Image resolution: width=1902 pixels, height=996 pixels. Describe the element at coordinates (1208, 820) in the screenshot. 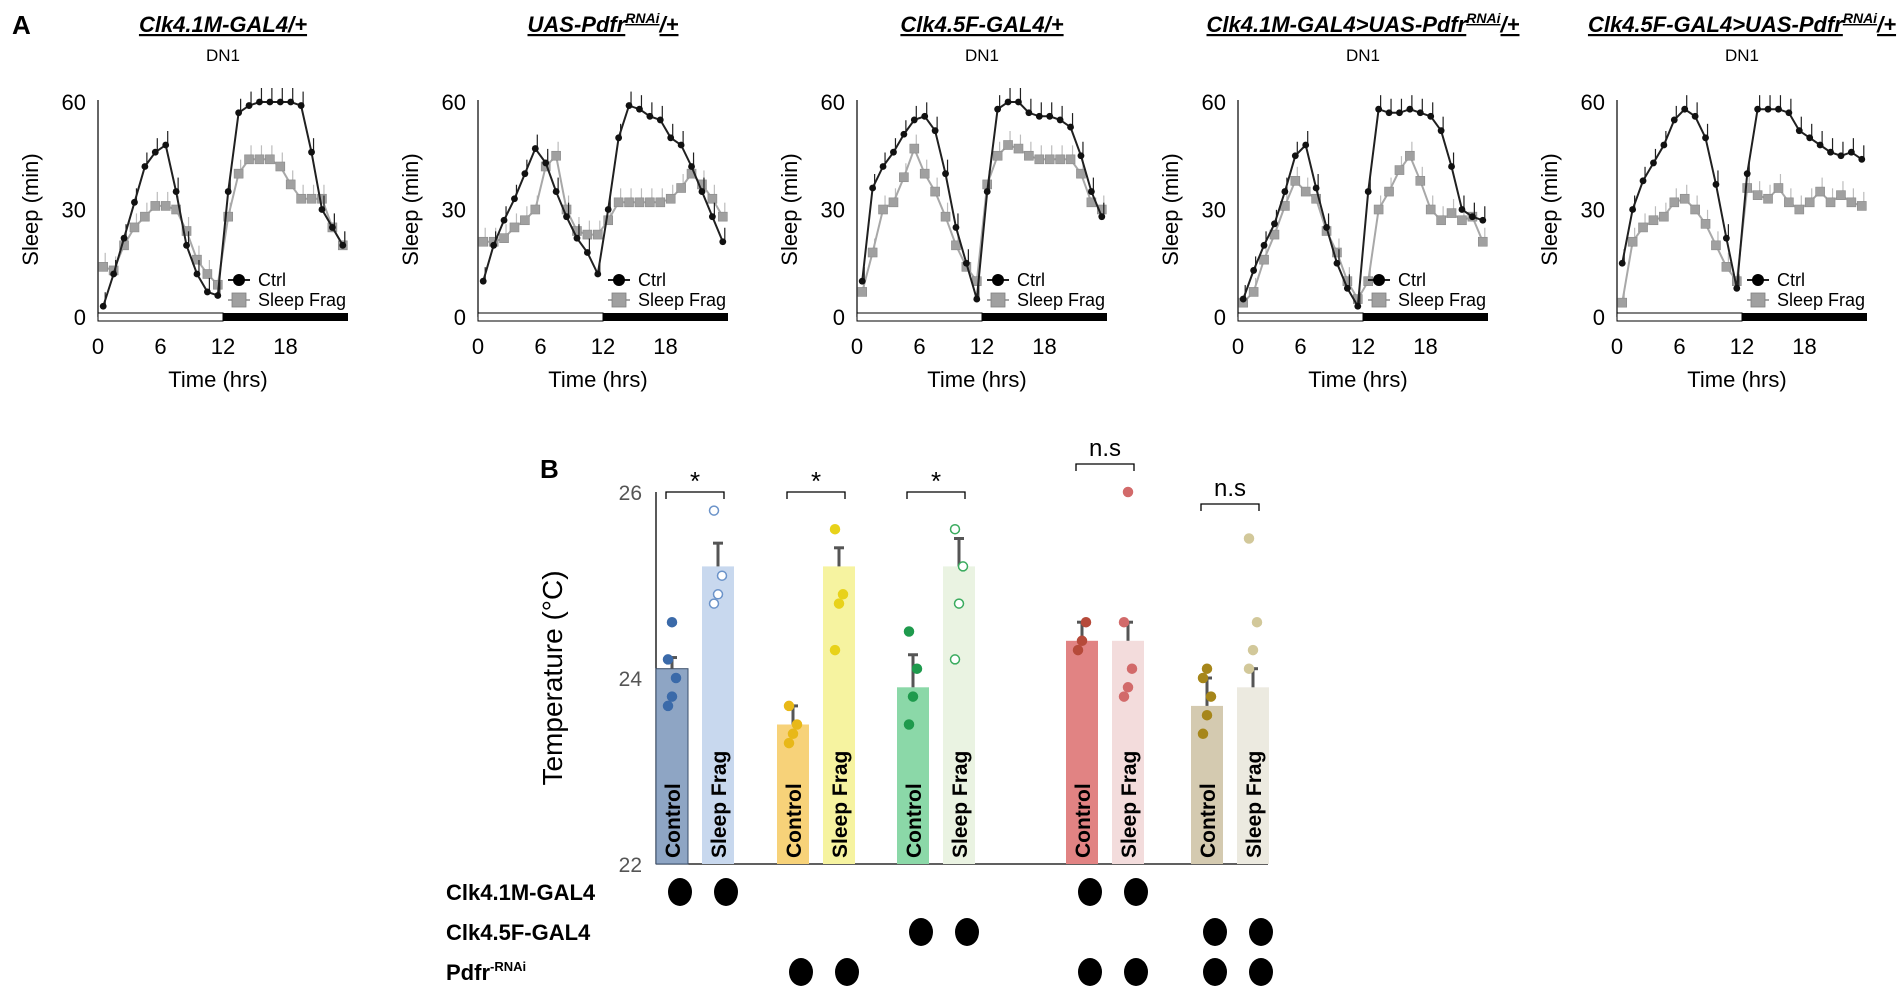

I see `bar-label: Control` at that location.